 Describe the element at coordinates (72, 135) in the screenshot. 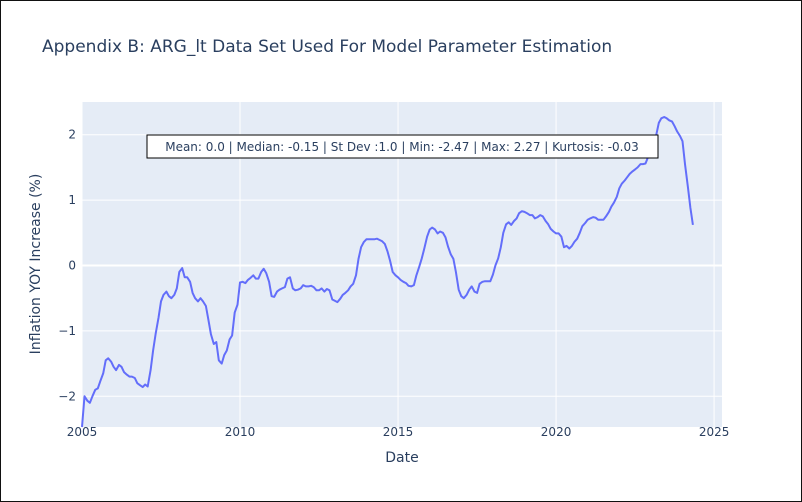

I see `y-tick-label: 2` at that location.